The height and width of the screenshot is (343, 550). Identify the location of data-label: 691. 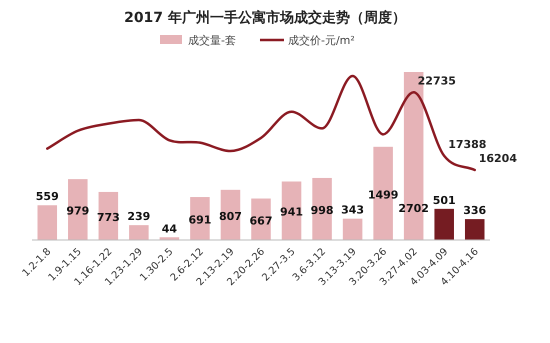
(200, 220).